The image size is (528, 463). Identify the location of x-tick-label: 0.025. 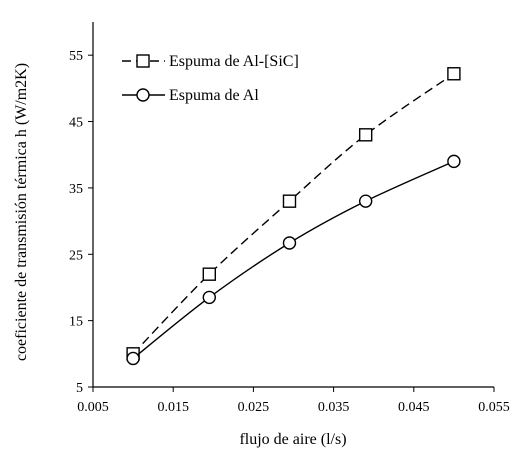
(254, 407).